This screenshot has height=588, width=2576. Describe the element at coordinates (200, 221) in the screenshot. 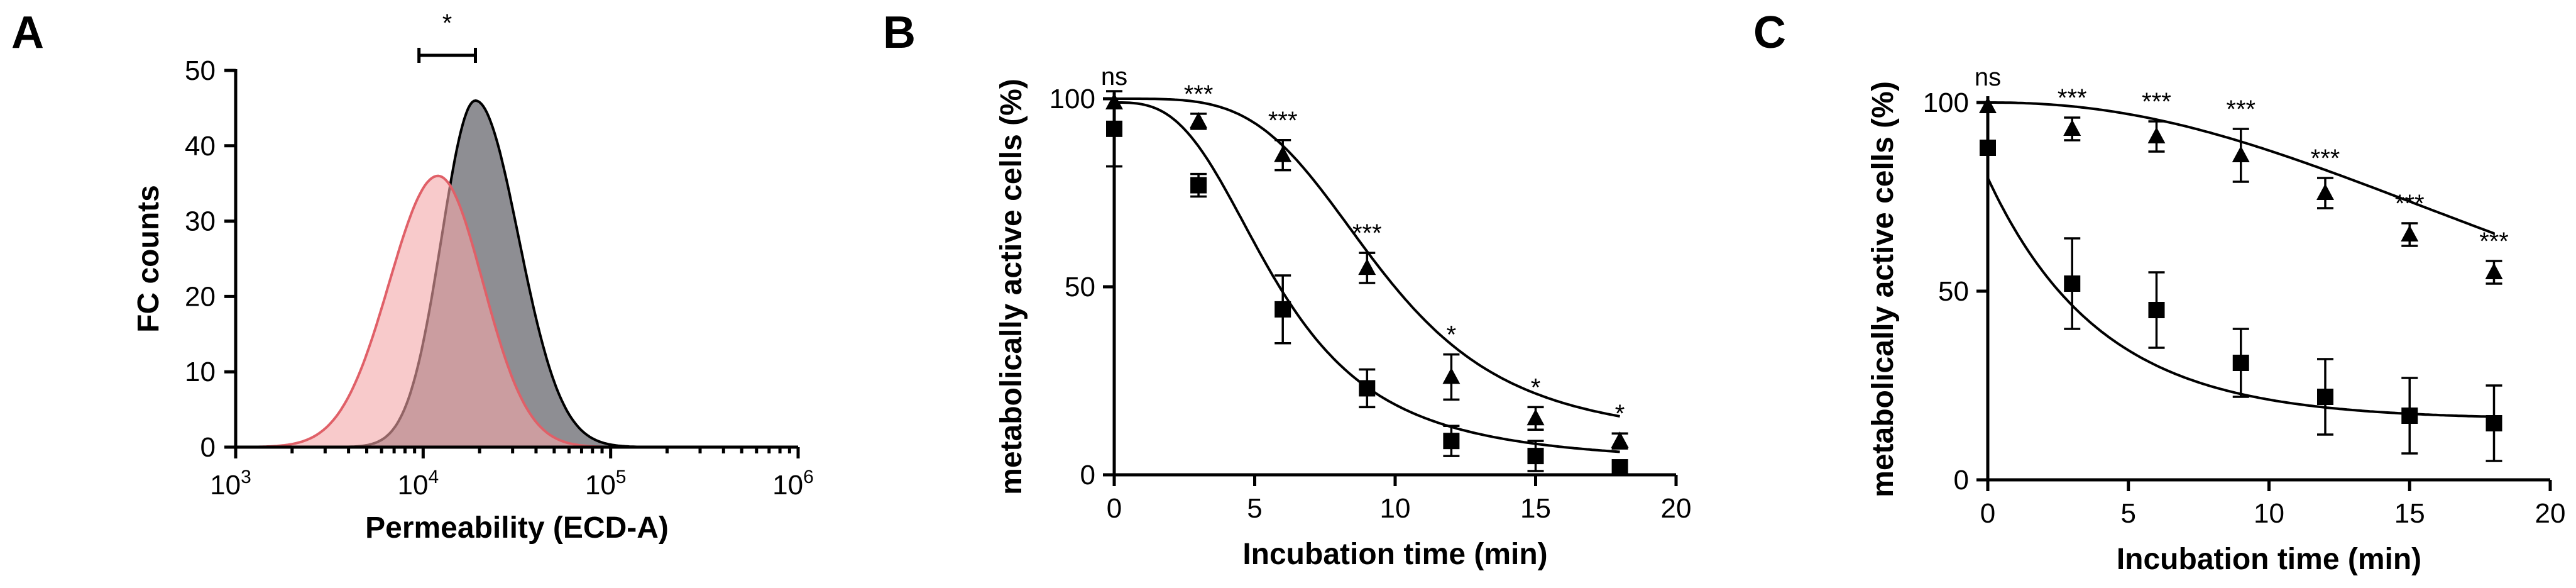

I see `y-tick-label: 30` at that location.